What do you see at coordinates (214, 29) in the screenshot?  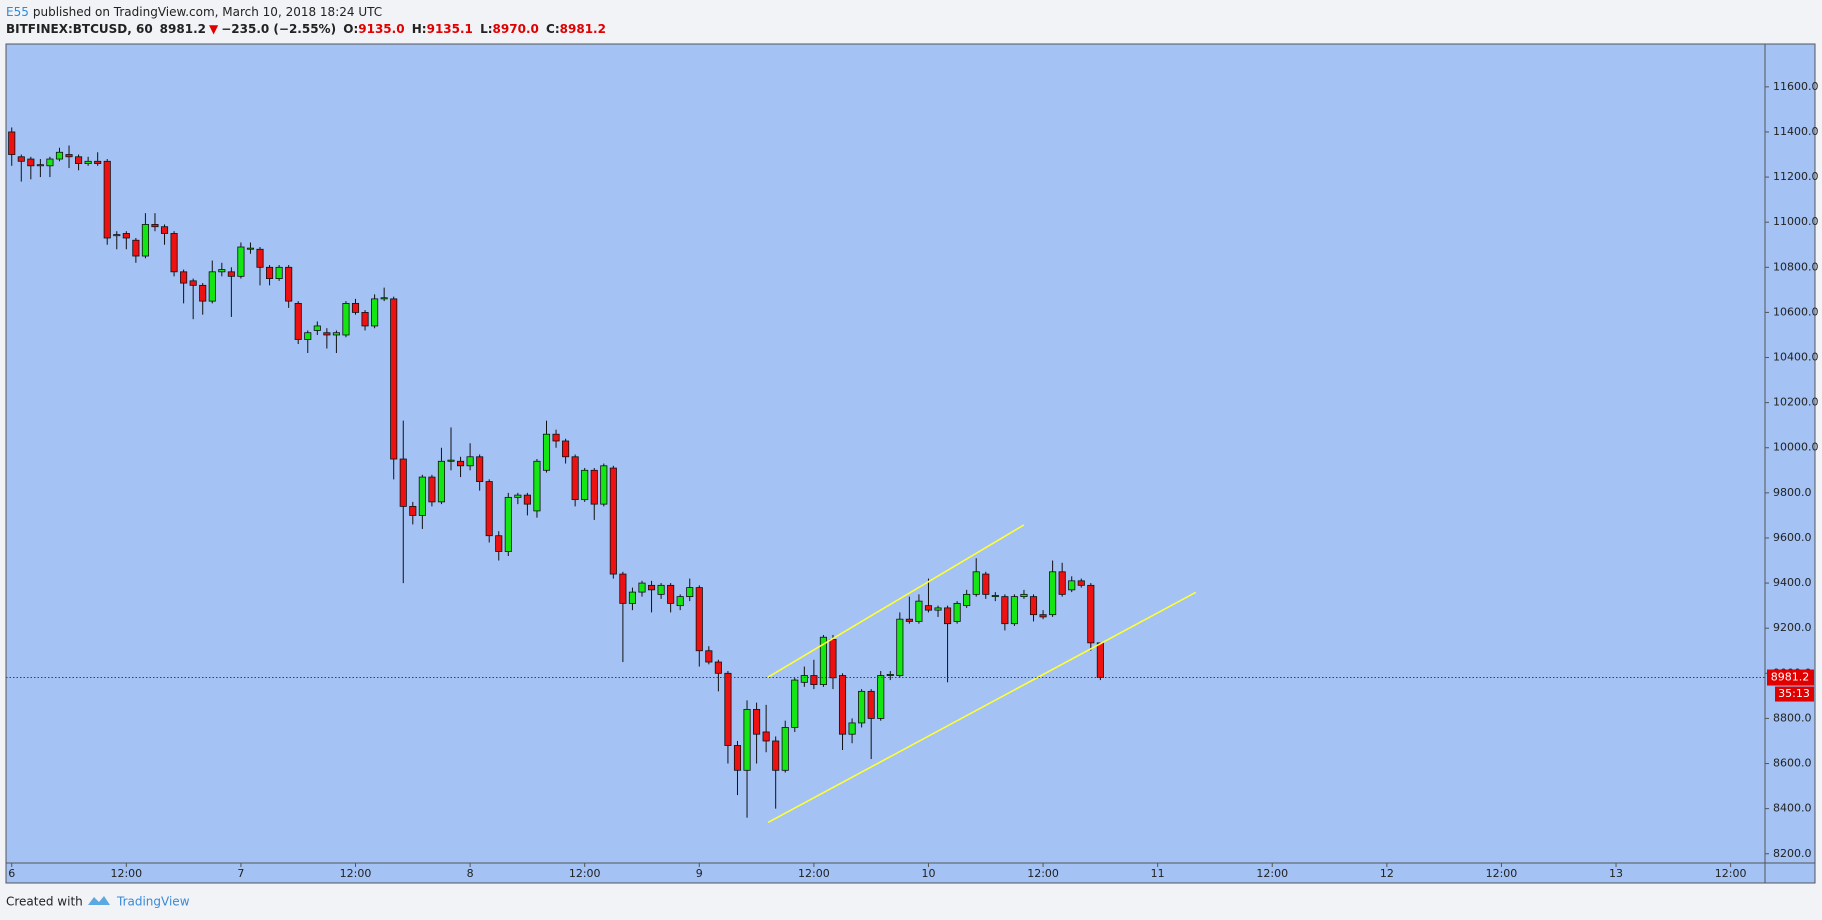 I see `arrow: ▼` at bounding box center [214, 29].